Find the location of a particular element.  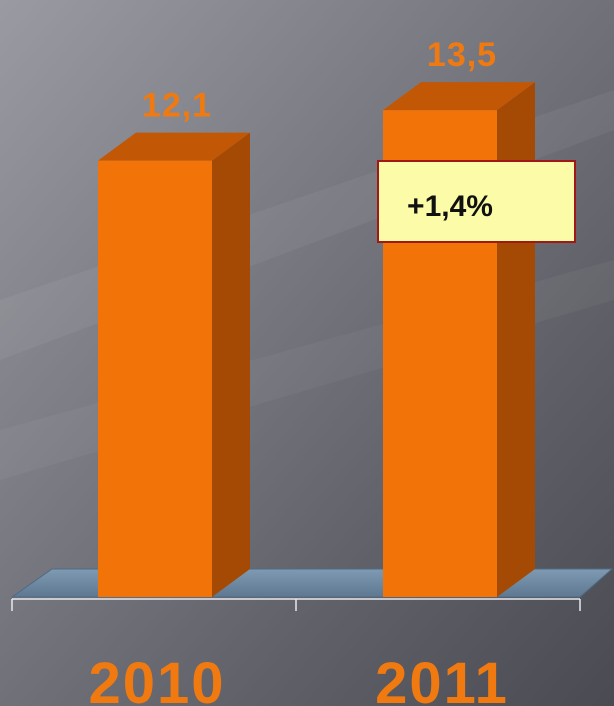

growth-annotation: +1,4% is located at coordinates (476, 201).